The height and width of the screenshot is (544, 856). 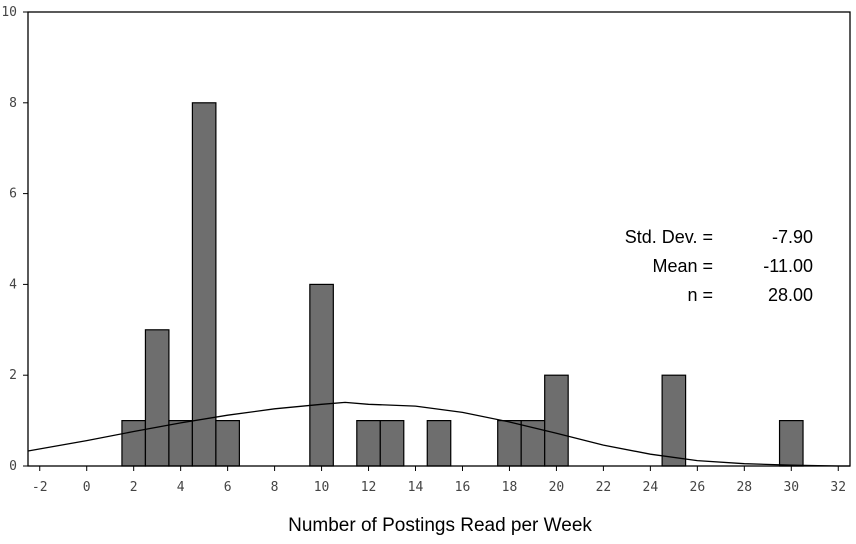 What do you see at coordinates (700, 295) in the screenshot?
I see `stat-label: n =` at bounding box center [700, 295].